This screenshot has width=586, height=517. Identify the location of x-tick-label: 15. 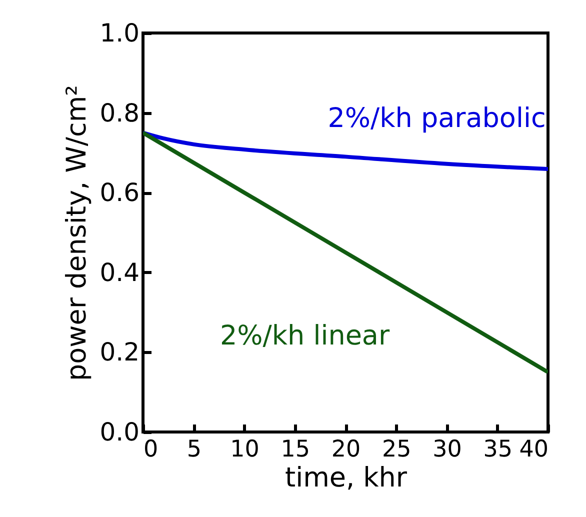
(295, 449).